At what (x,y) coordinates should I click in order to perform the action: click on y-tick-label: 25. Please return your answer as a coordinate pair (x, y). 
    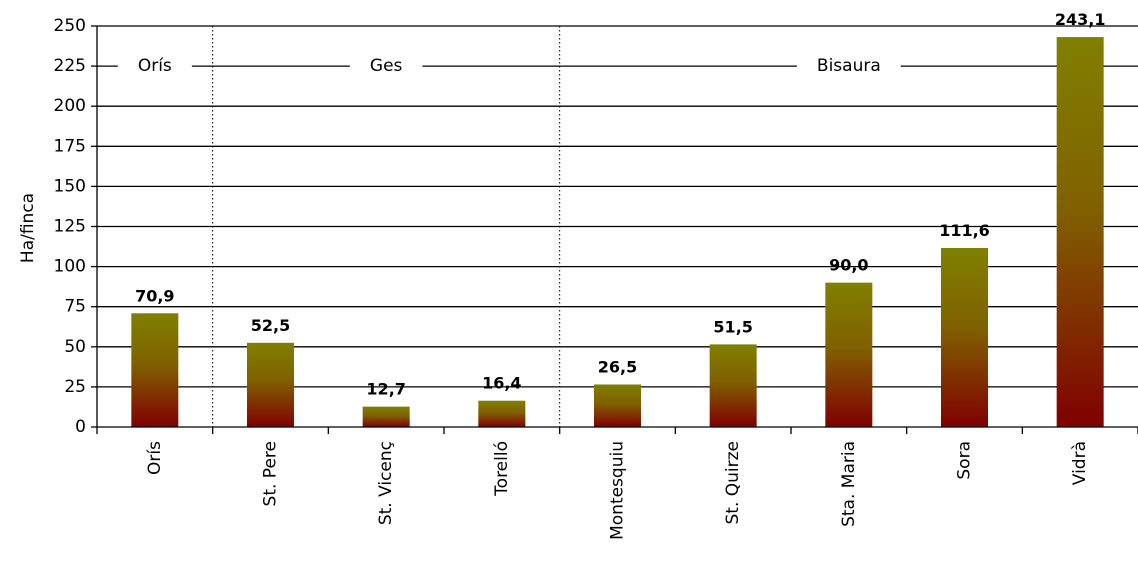
    Looking at the image, I should click on (75, 387).